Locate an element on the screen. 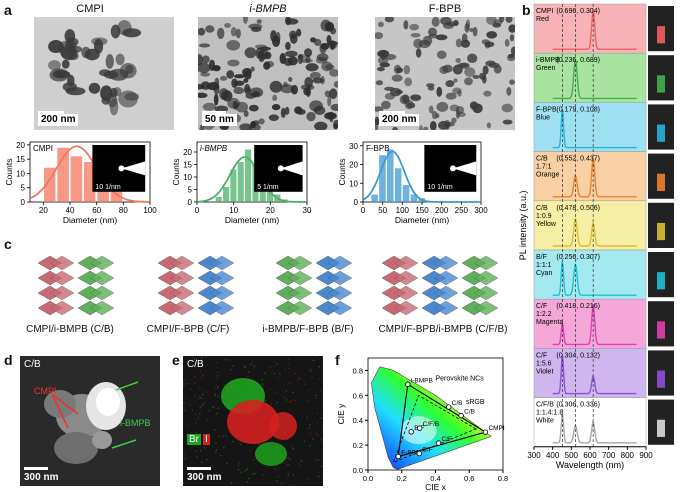 This screenshot has width=685, height=492. structure-label-cb: CMPI/i-BMPB (C/B) is located at coordinates (70, 329).